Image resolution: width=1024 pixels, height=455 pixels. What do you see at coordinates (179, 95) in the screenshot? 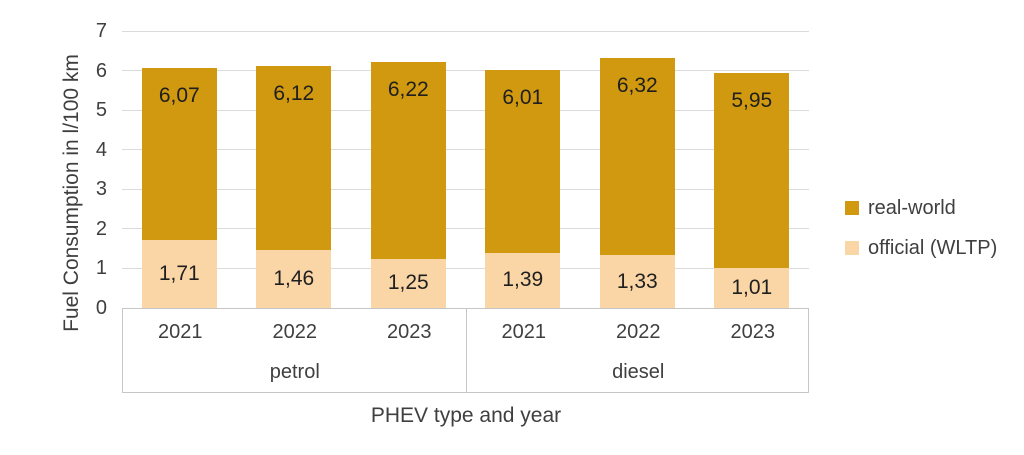
I see `data-label: 6,07` at bounding box center [179, 95].